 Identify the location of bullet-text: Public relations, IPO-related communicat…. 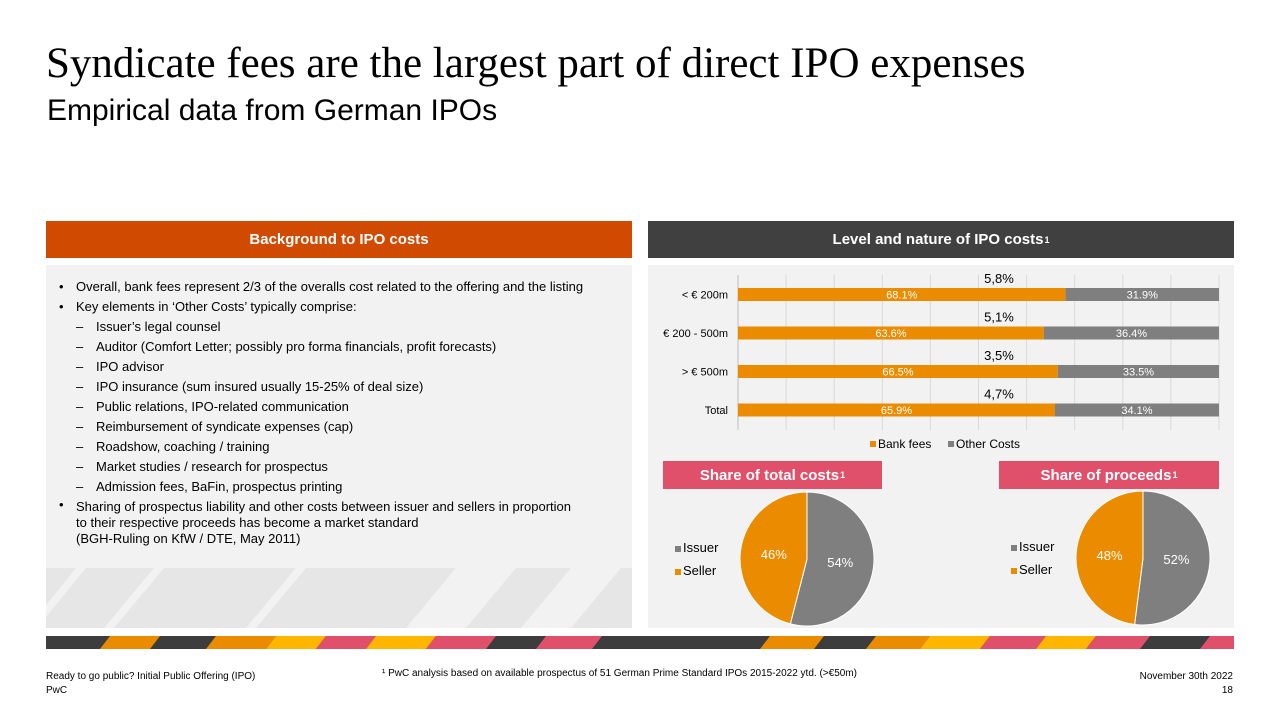
(222, 406).